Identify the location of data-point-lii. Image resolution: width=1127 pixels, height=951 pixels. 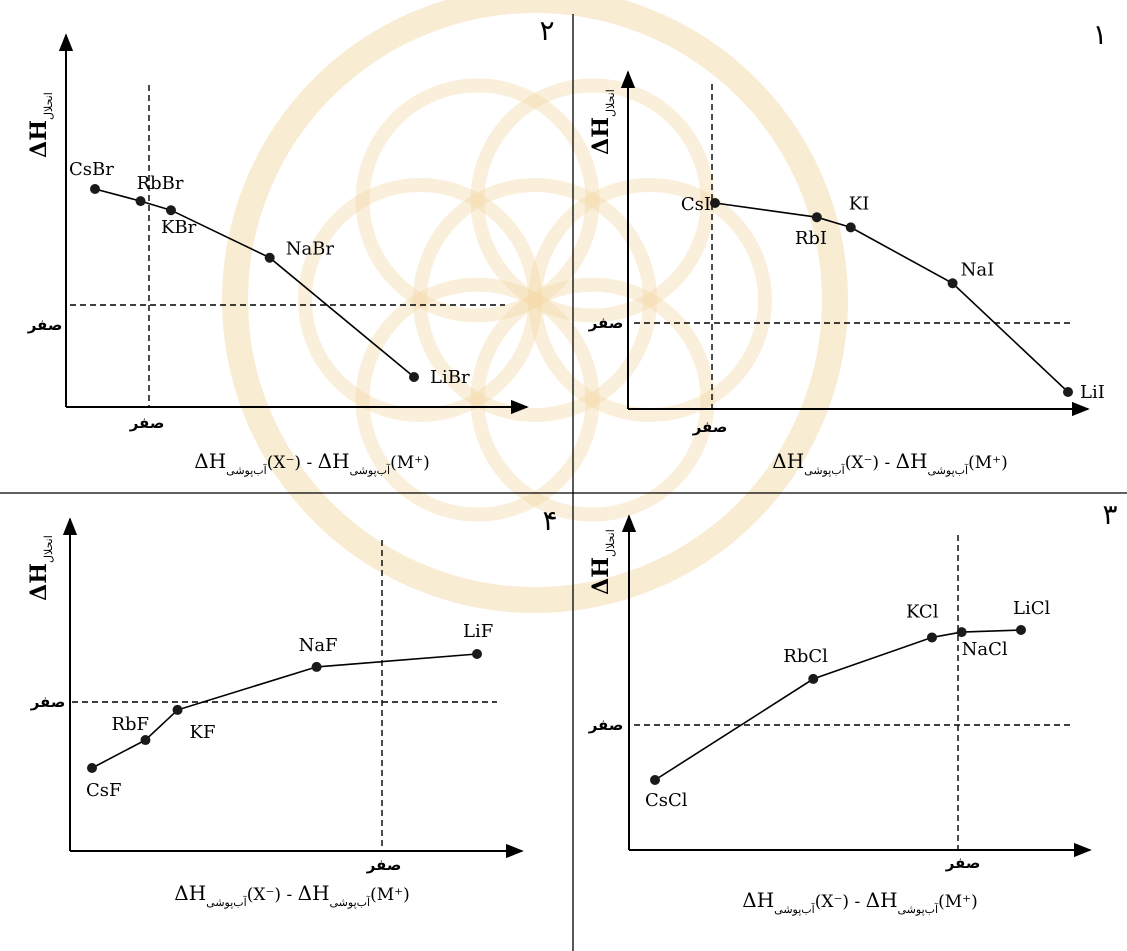
(1068, 392).